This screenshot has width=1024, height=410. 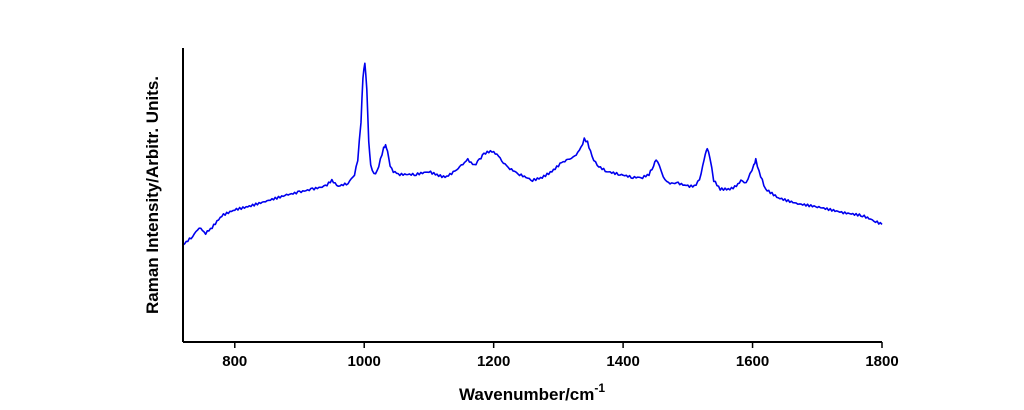 I want to click on x-tick-label: 1800, so click(x=881, y=361).